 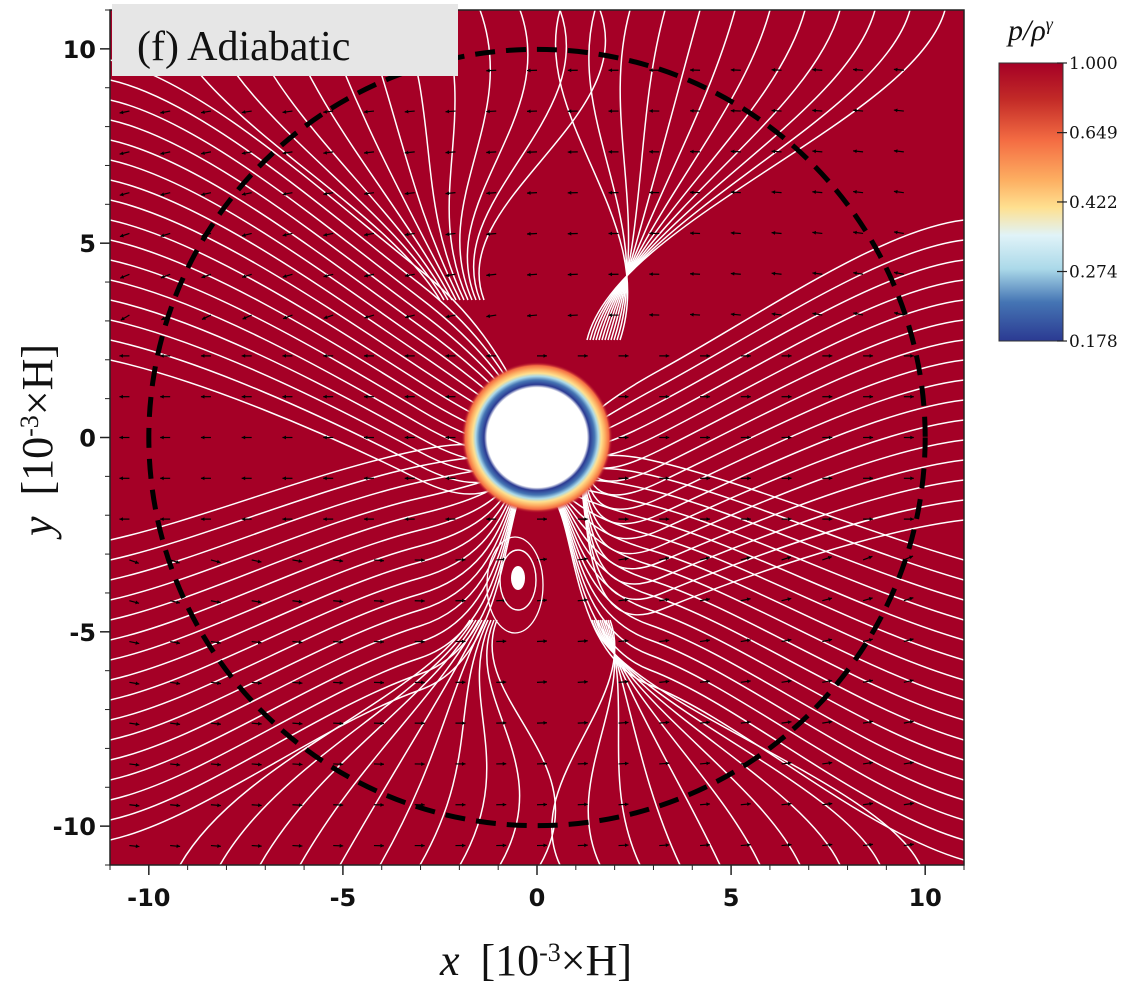 What do you see at coordinates (79, 50) in the screenshot?
I see `y-tick-label: 10` at bounding box center [79, 50].